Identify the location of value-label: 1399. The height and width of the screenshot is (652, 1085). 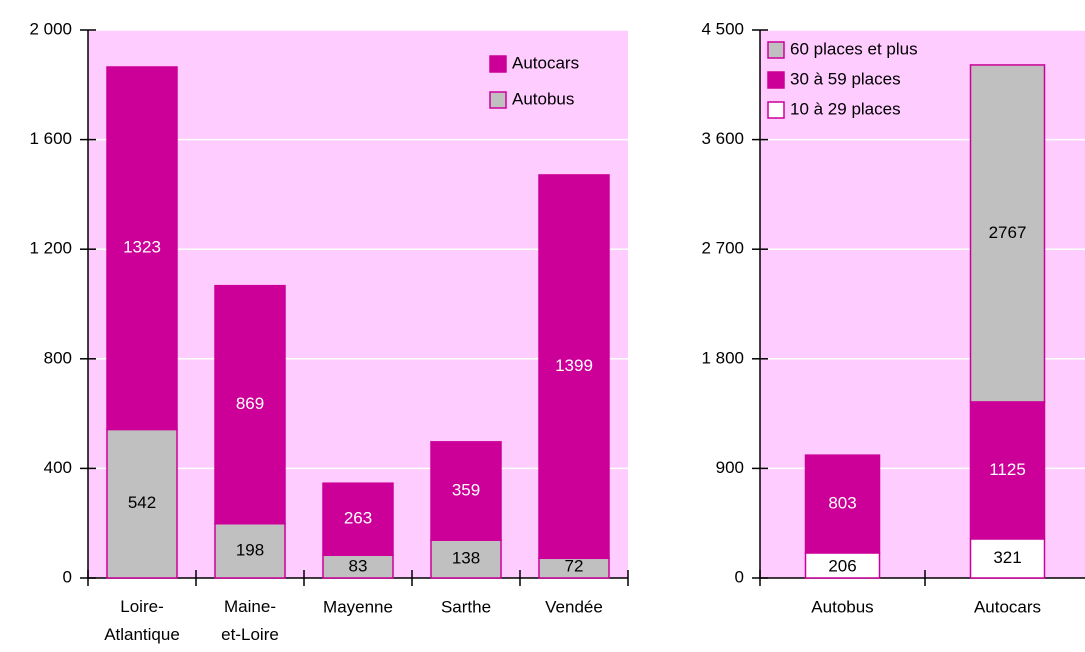
(574, 365).